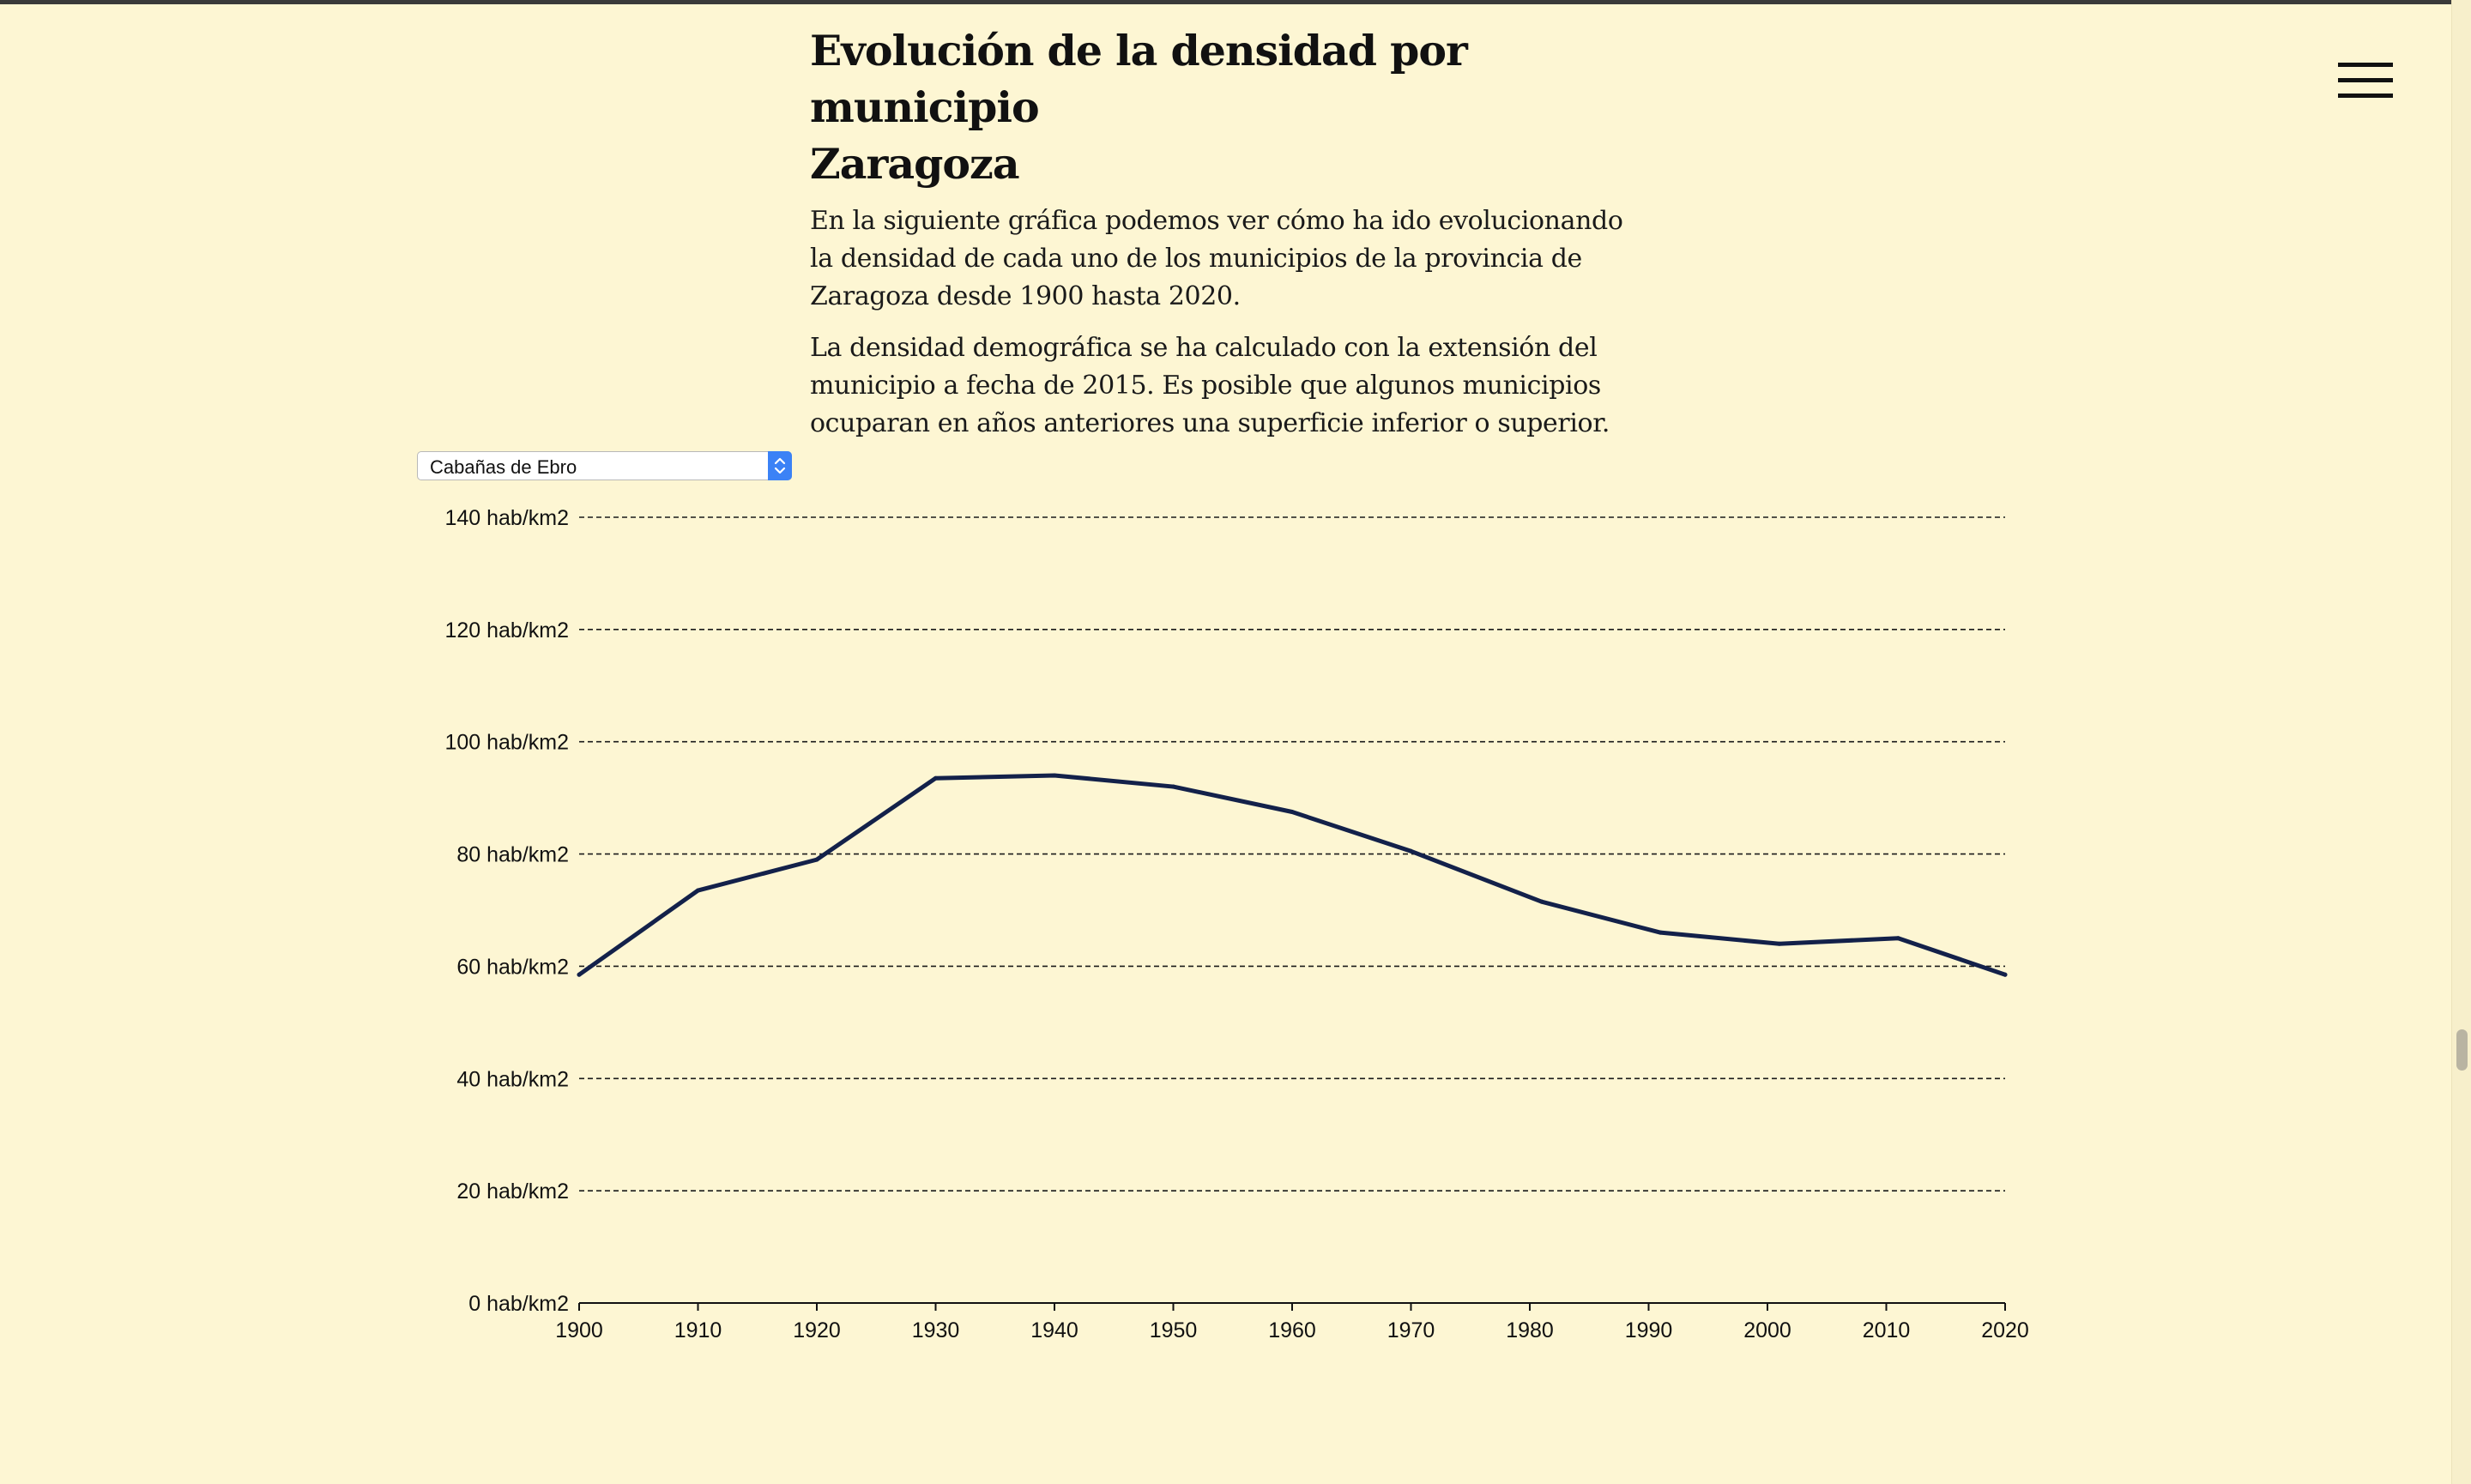 The height and width of the screenshot is (1484, 2471). I want to click on y-tick-label: 120 hab/km2, so click(506, 630).